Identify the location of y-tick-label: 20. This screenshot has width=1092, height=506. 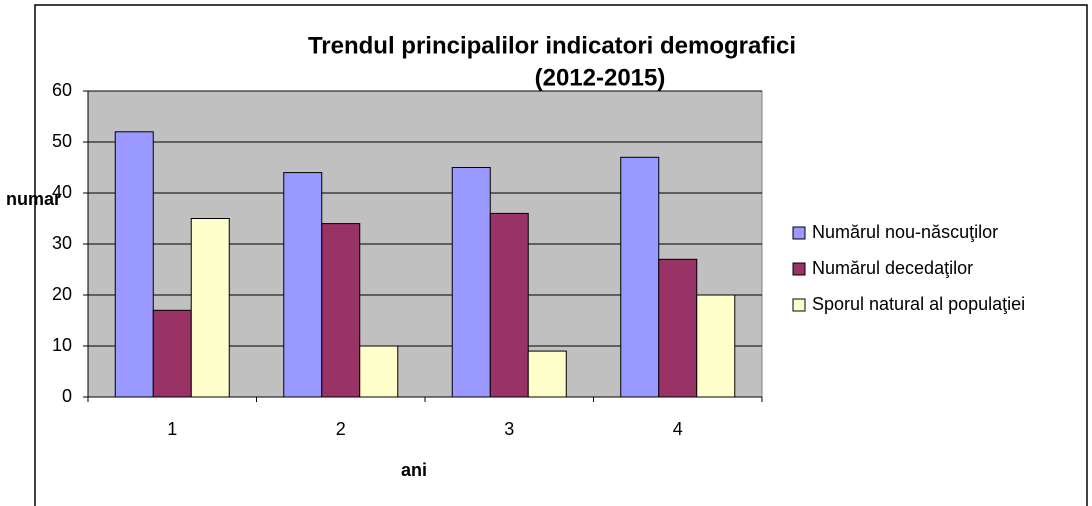
(62, 294).